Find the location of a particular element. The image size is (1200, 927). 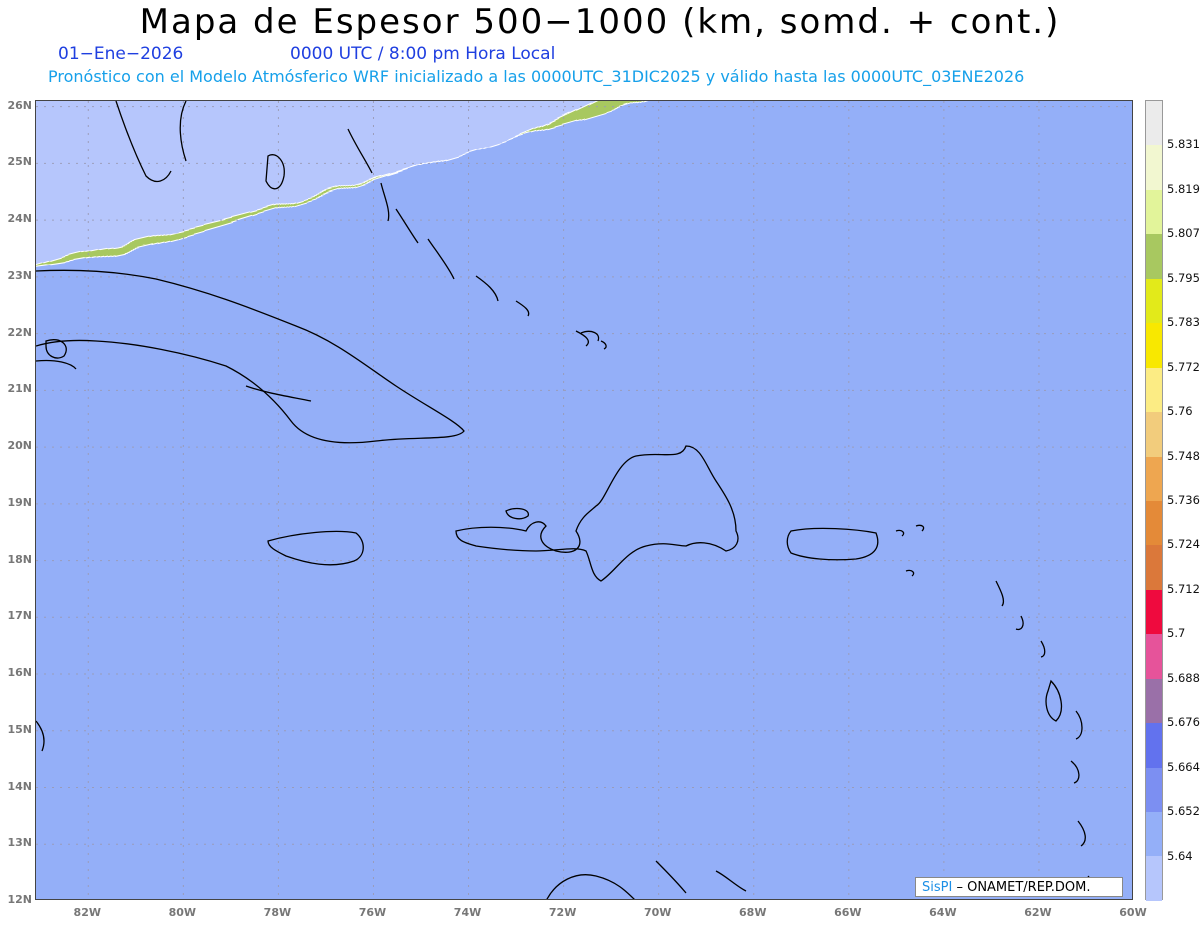

sispi-logo: SisPI is located at coordinates (937, 887).